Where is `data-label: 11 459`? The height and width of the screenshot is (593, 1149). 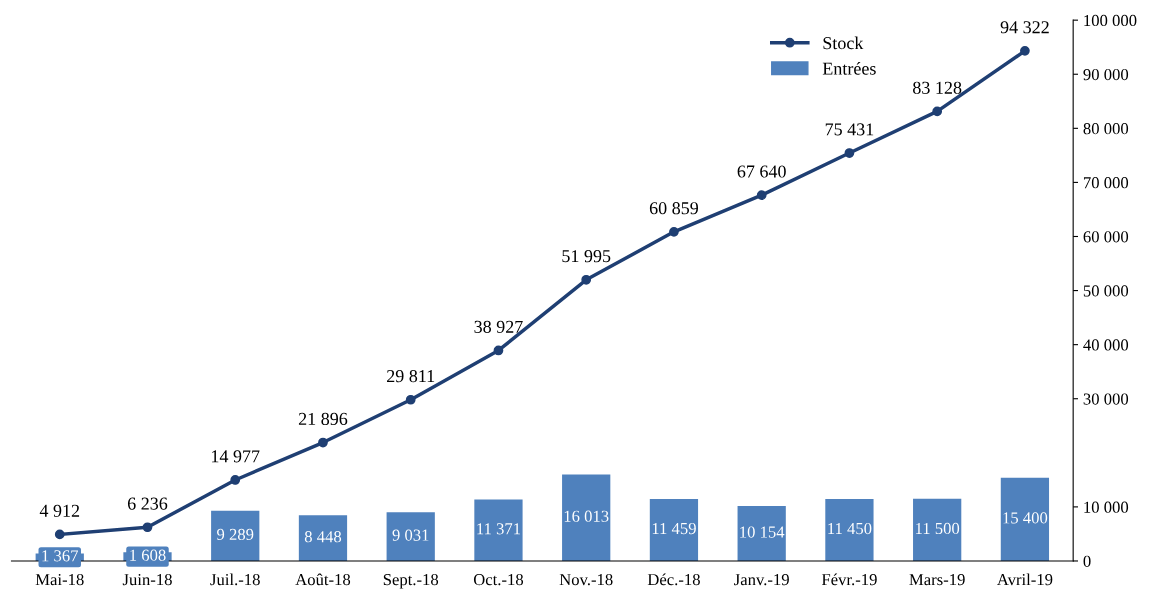 data-label: 11 459 is located at coordinates (674, 528).